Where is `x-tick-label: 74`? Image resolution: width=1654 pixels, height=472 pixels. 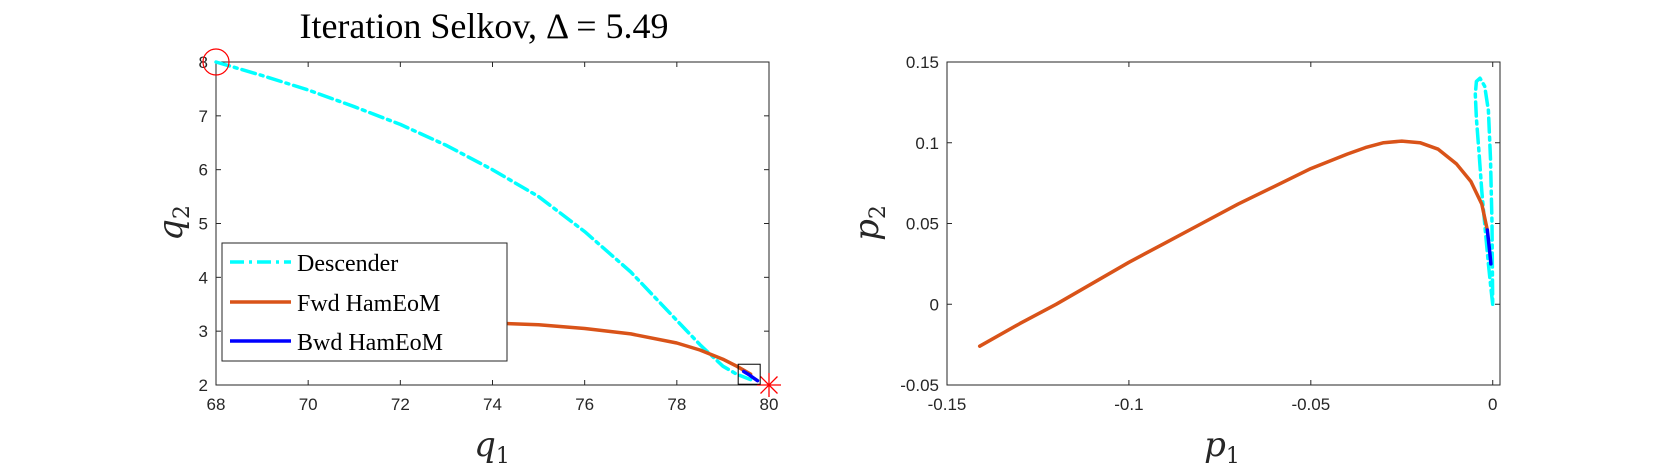
x-tick-label: 74 is located at coordinates (492, 404).